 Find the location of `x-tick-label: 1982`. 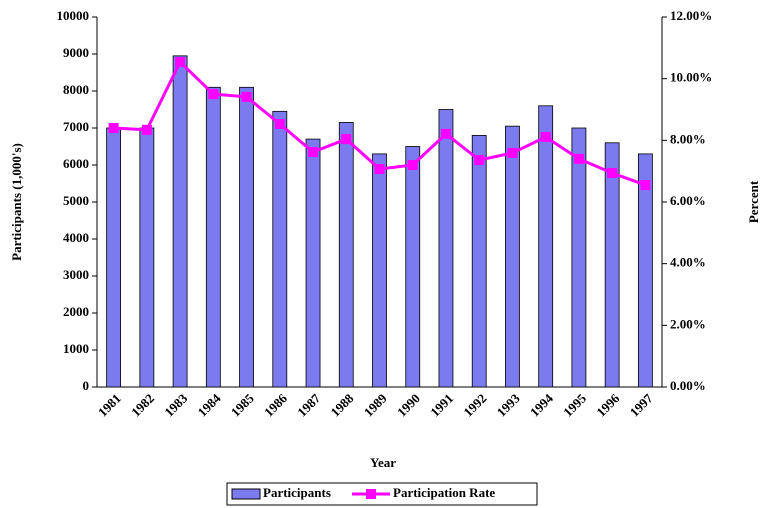

x-tick-label: 1982 is located at coordinates (142, 405).